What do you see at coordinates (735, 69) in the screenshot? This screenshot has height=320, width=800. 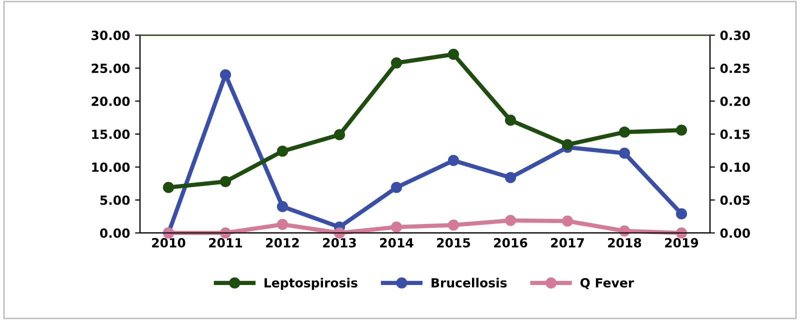 I see `y2-tick-label: 0.25` at bounding box center [735, 69].